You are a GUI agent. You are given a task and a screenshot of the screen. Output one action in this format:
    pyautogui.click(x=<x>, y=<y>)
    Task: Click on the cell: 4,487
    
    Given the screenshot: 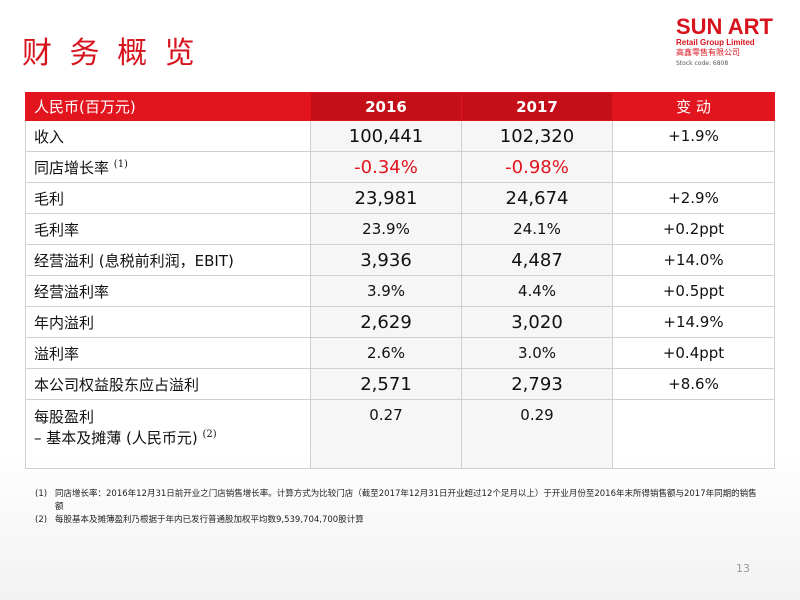 What is the action you would take?
    pyautogui.click(x=537, y=260)
    